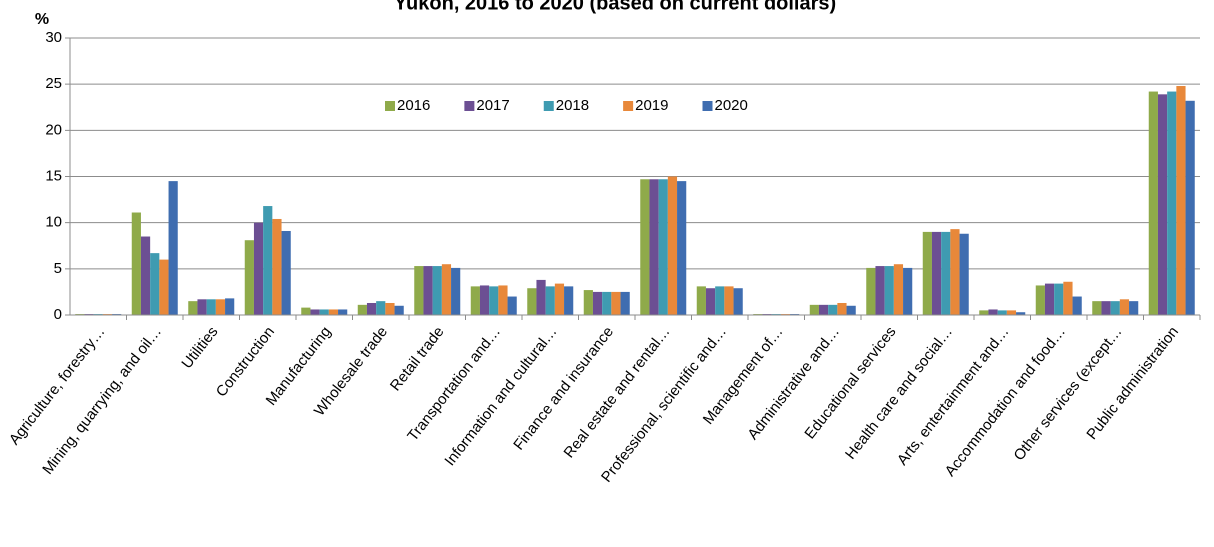 This screenshot has height=547, width=1214. I want to click on x-tick-label: Utilities, so click(199, 347).